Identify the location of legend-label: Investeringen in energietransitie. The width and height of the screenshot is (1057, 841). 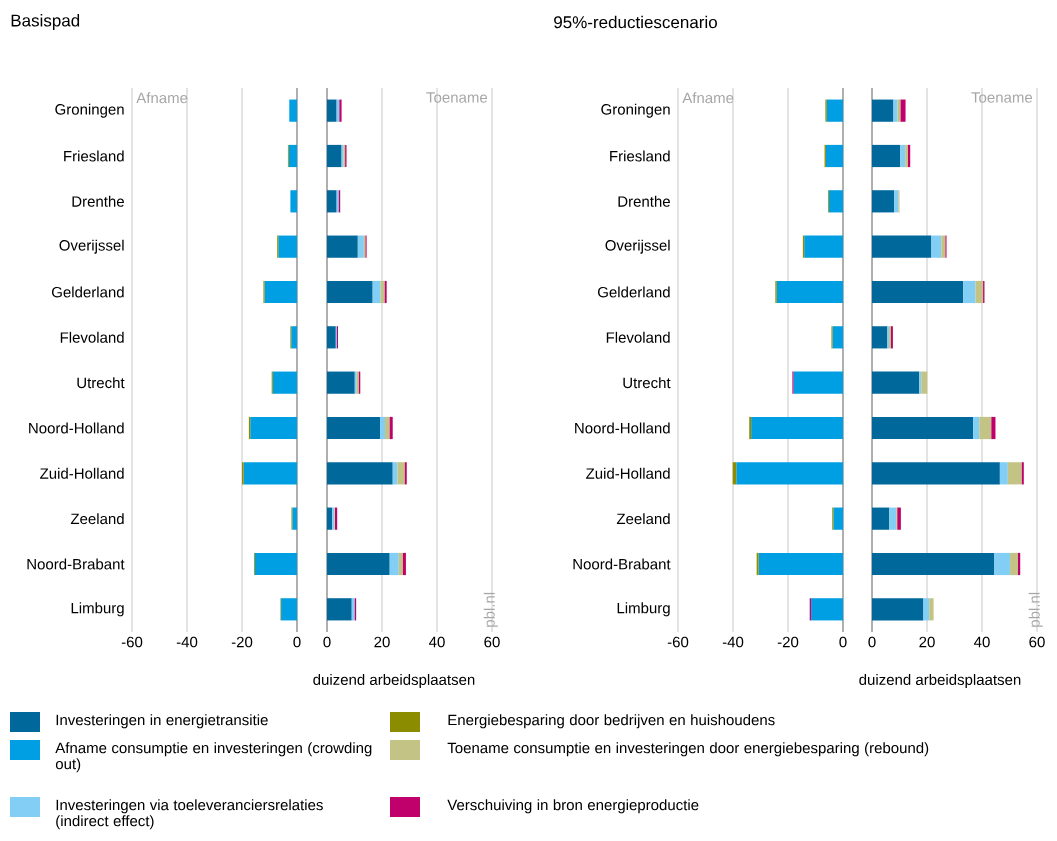
(162, 721).